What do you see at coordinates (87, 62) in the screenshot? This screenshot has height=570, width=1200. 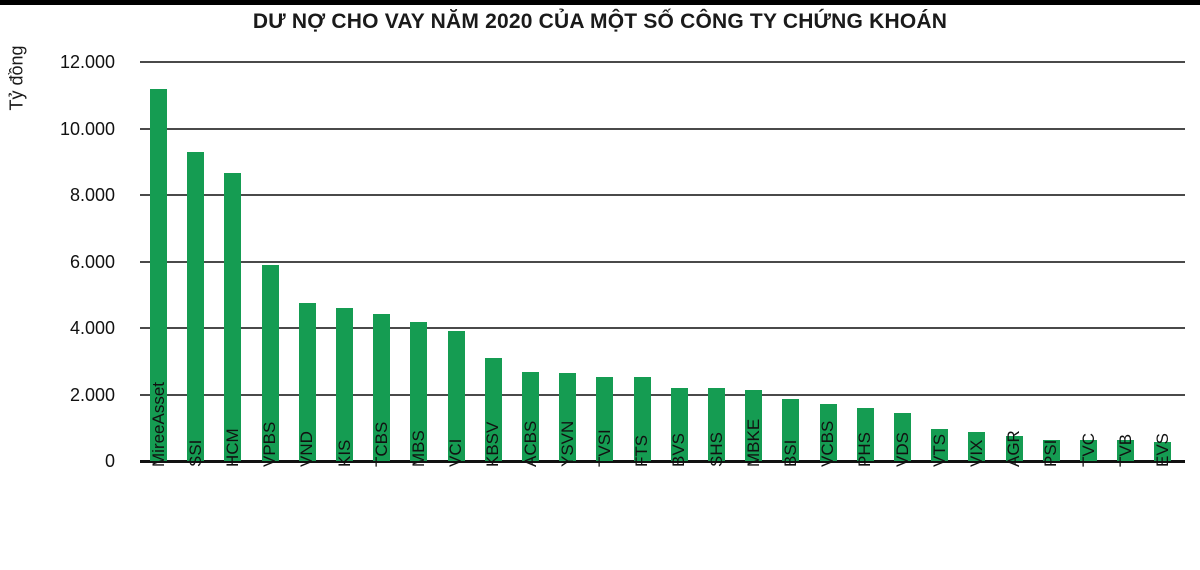 I see `y-tick-label: 12.000` at bounding box center [87, 62].